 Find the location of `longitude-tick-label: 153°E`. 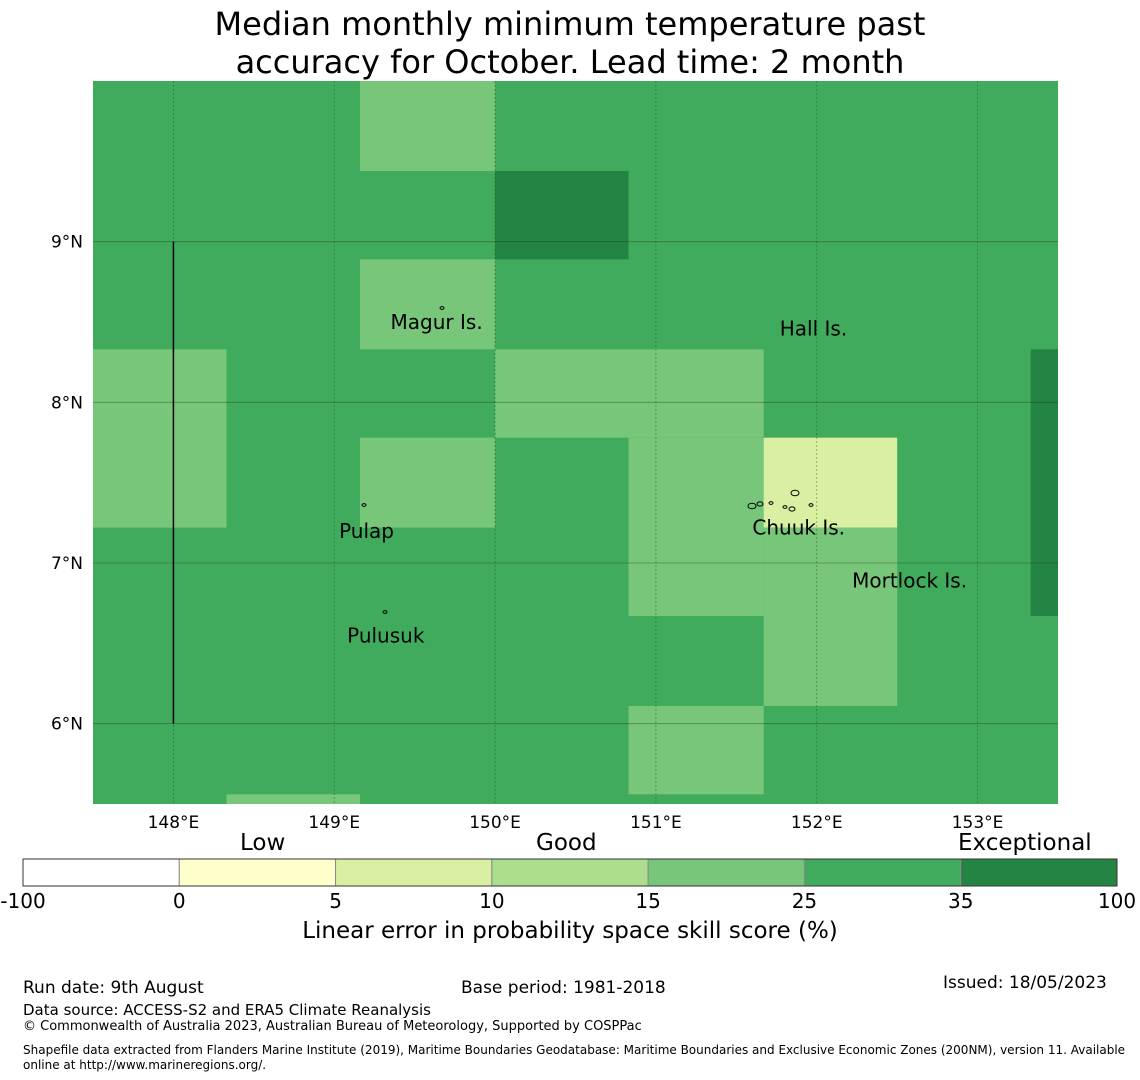

longitude-tick-label: 153°E is located at coordinates (978, 823).